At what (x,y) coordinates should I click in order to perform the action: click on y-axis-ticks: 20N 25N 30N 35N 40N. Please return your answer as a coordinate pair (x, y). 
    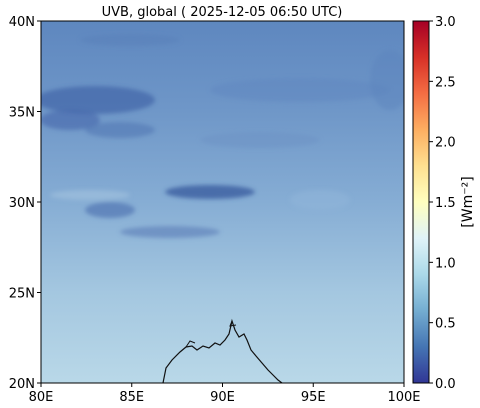
    Looking at the image, I should click on (25, 203).